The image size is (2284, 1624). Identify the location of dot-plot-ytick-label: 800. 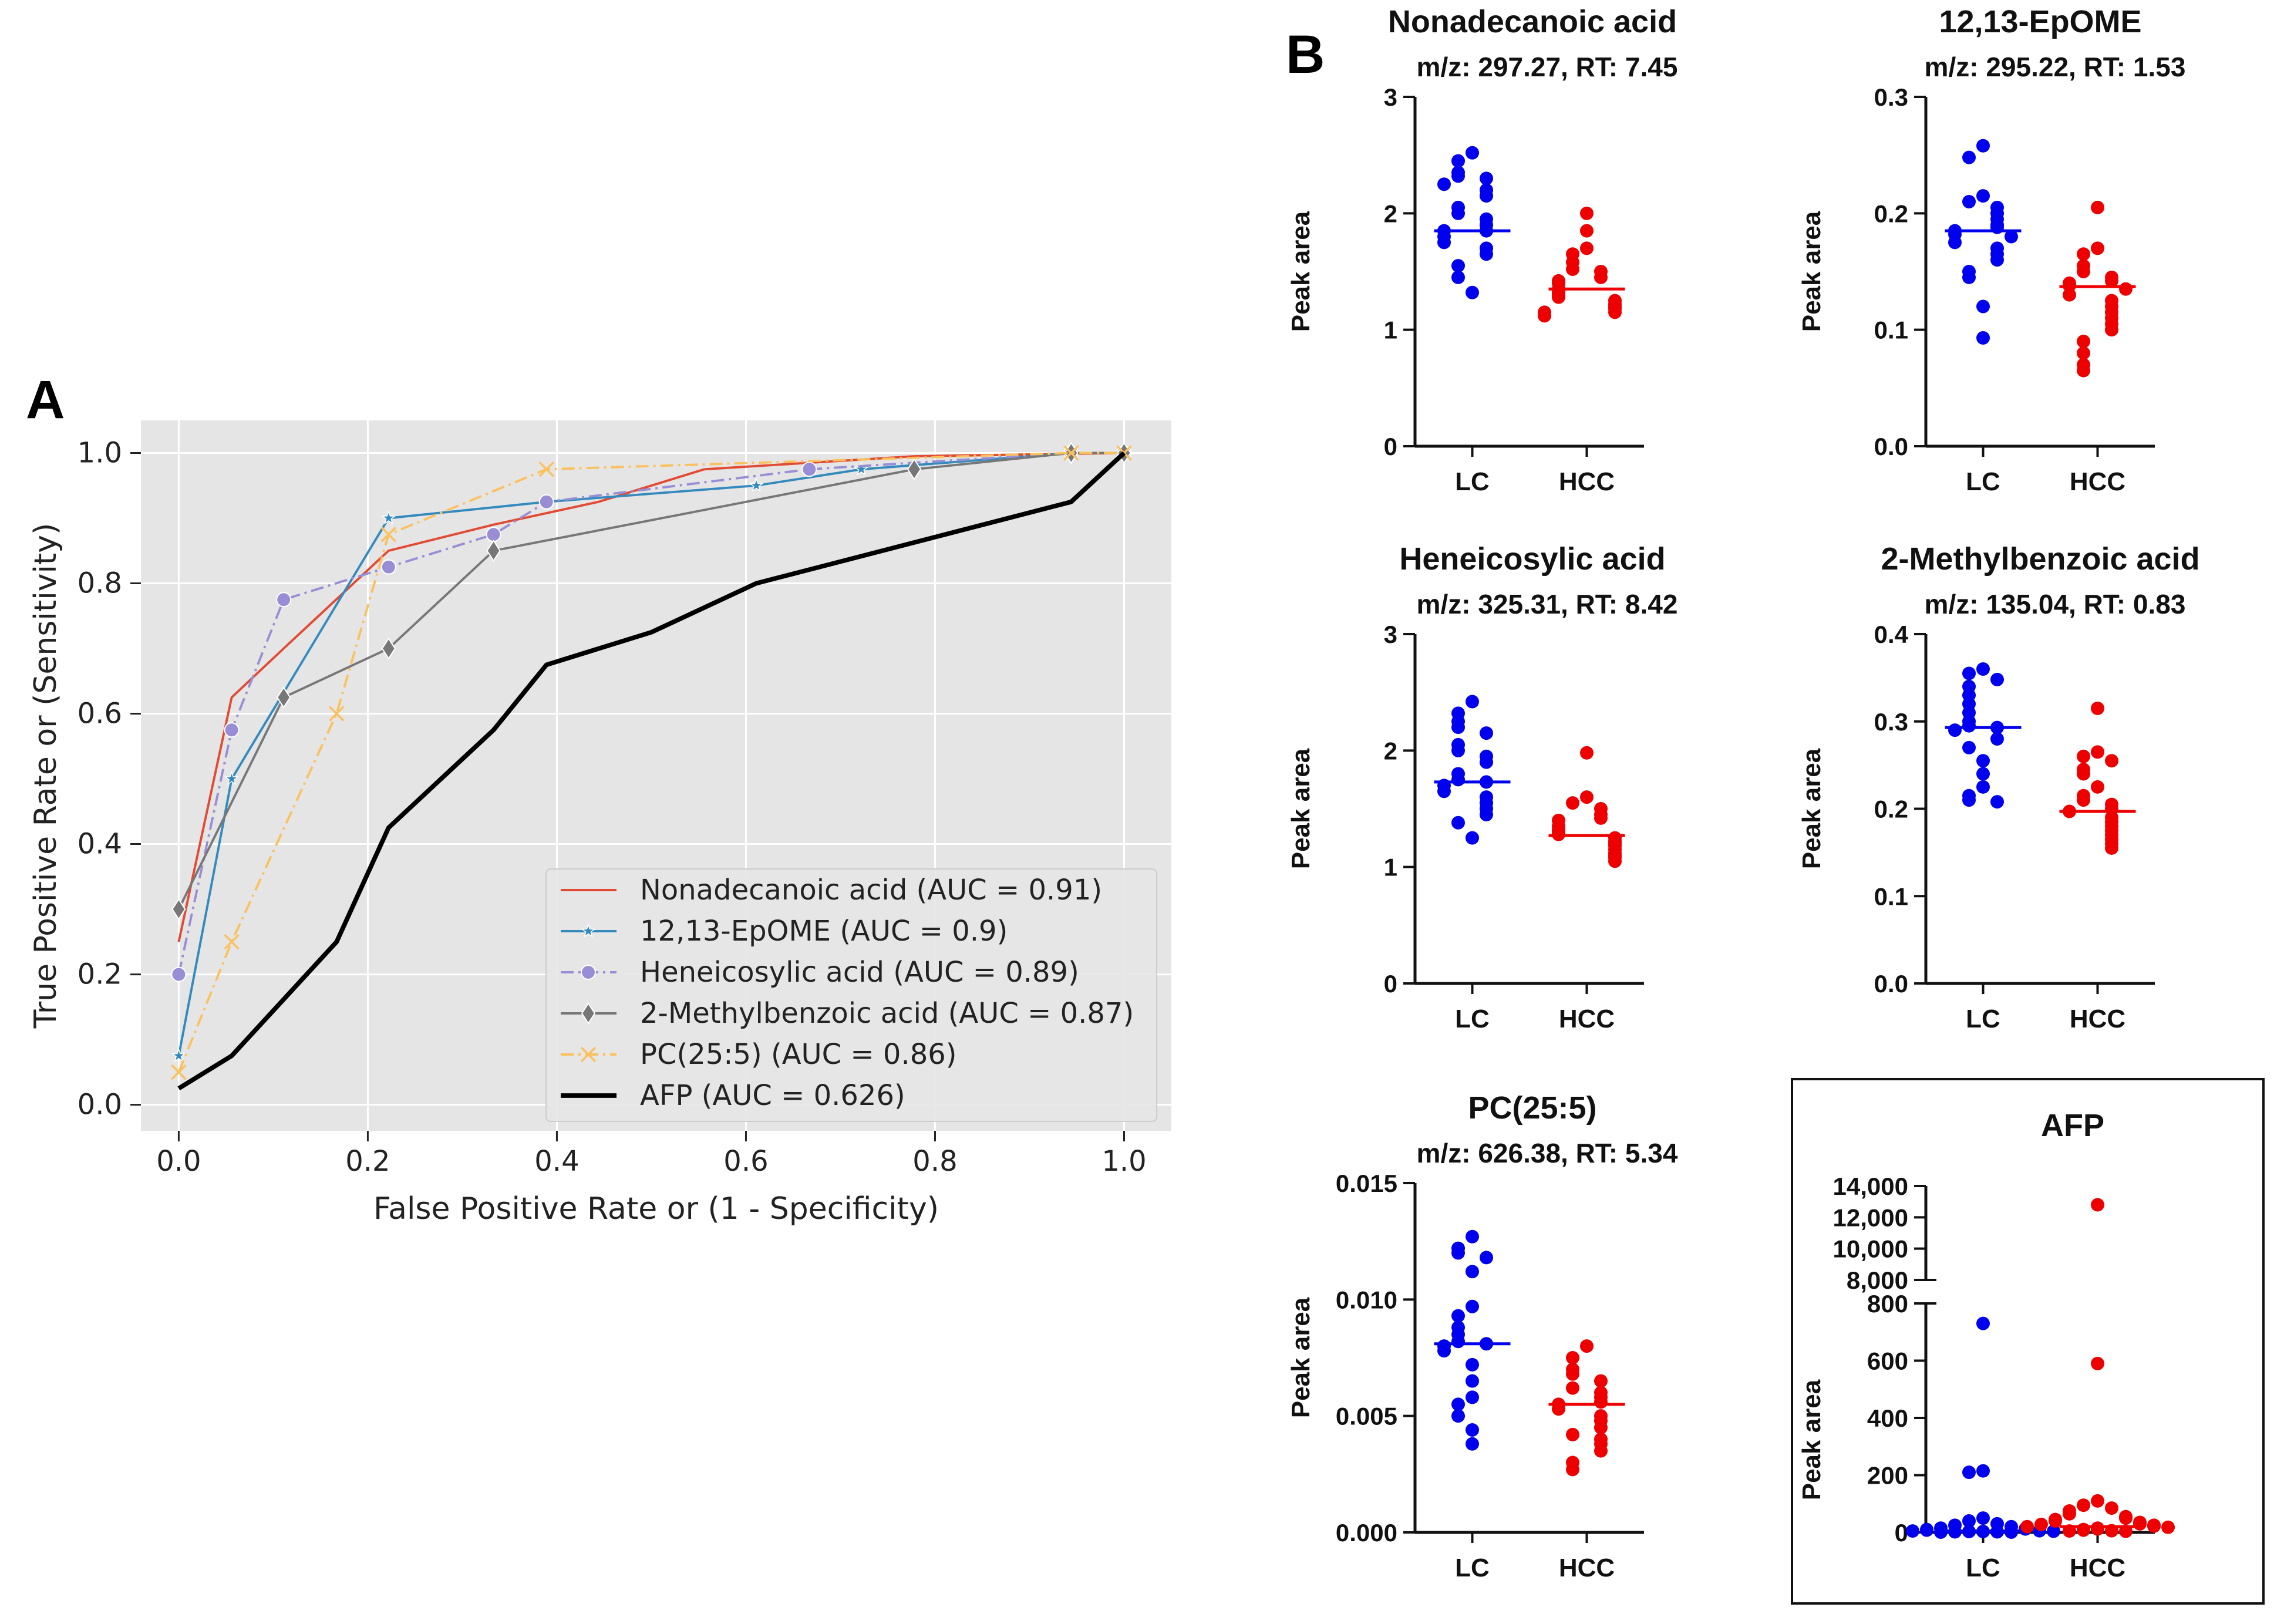
(1887, 1304).